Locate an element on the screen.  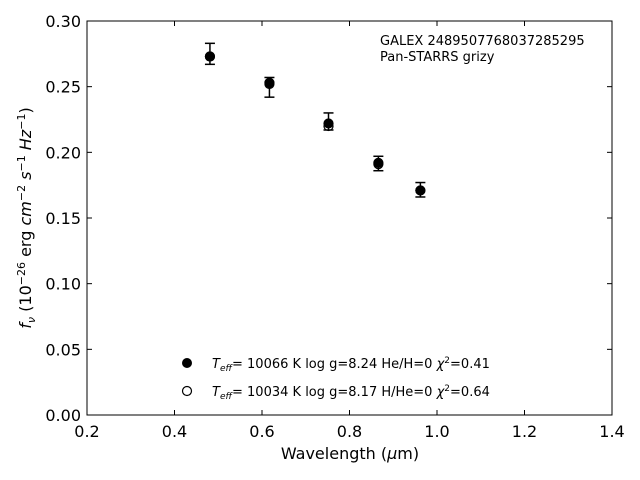
model-point-filled is located at coordinates (328, 123).